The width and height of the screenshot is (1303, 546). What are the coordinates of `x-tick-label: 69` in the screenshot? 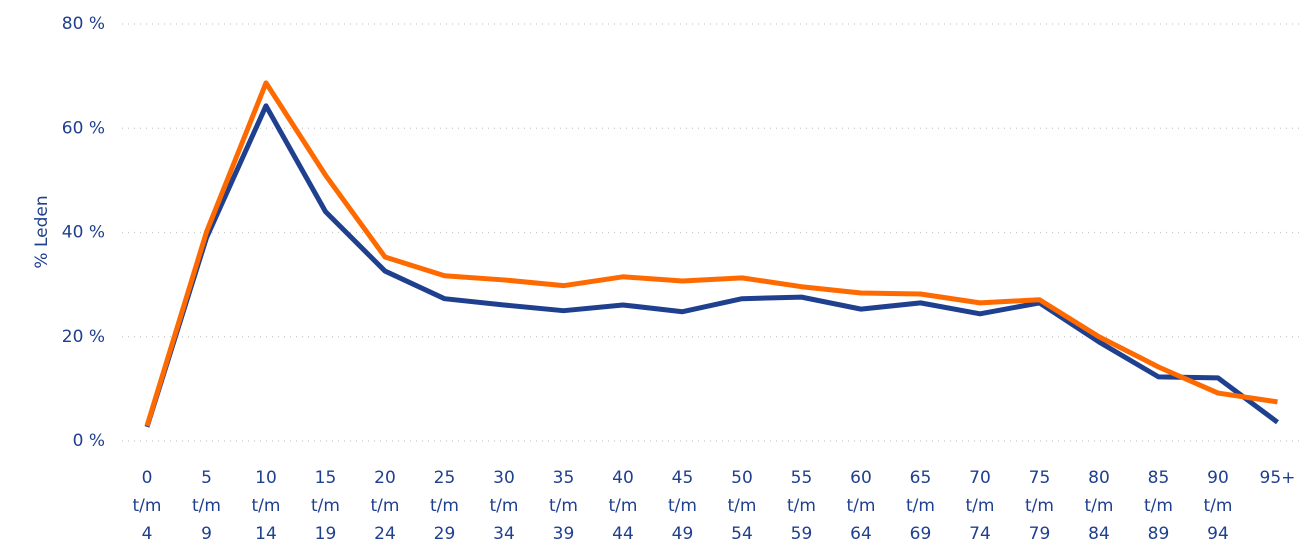 It's located at (921, 534).